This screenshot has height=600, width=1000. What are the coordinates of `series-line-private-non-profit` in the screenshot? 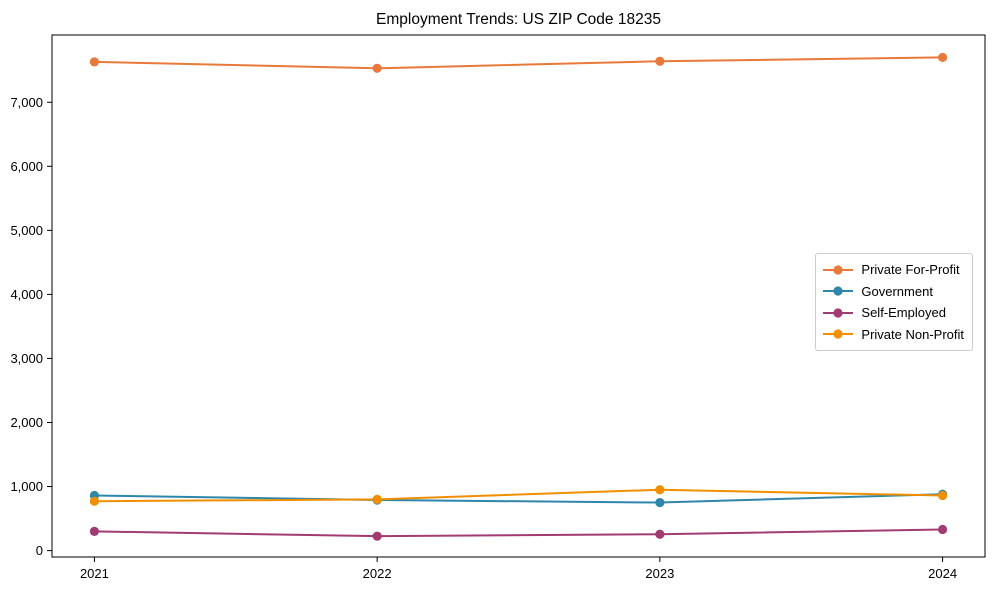 It's located at (518, 495).